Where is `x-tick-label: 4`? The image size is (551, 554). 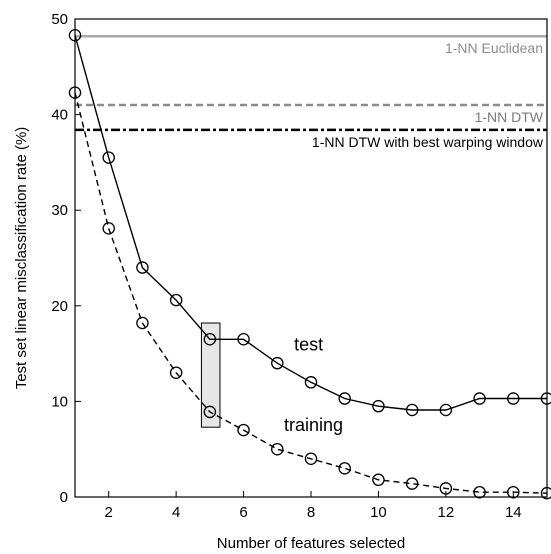
x-tick-label: 4 is located at coordinates (176, 512).